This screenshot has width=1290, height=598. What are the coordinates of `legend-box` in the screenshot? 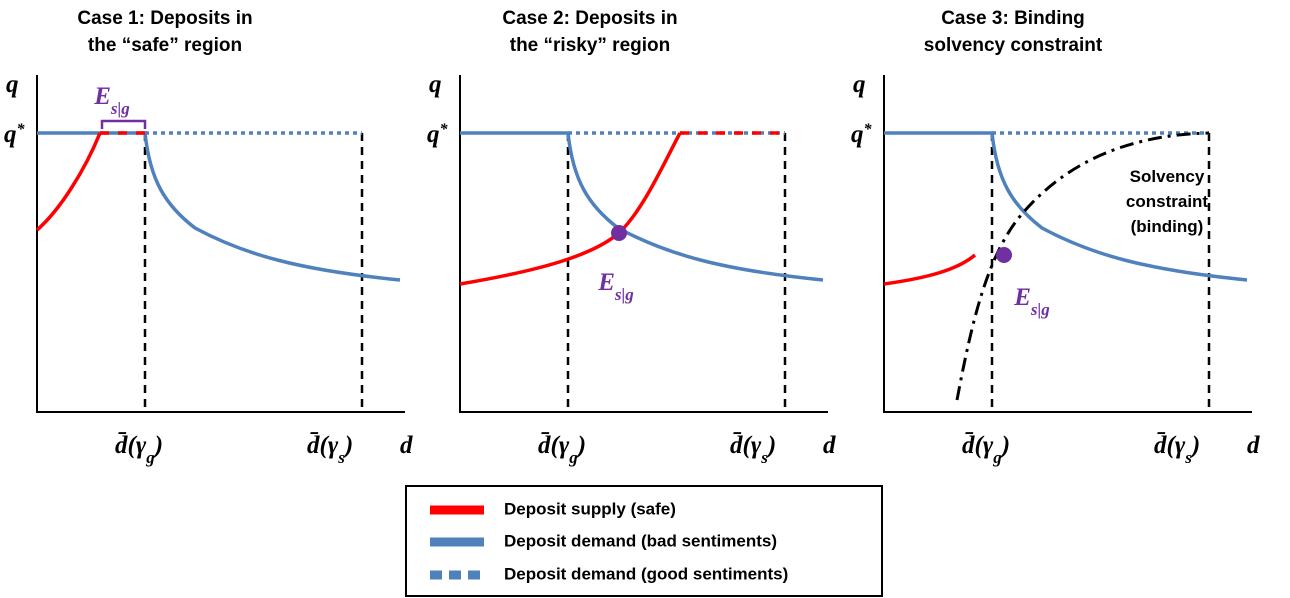 It's located at (644, 541).